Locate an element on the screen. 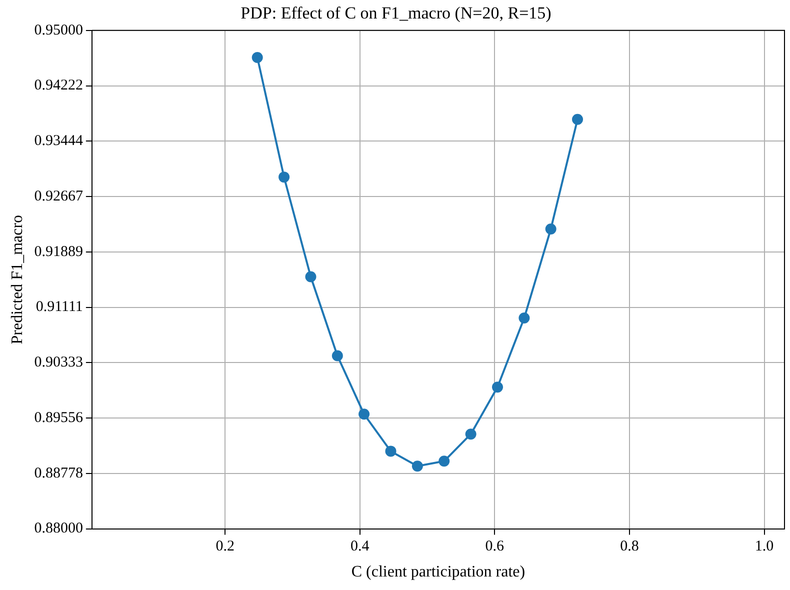 The image size is (790, 590). y-tick-label: 0.91111 is located at coordinates (59, 307).